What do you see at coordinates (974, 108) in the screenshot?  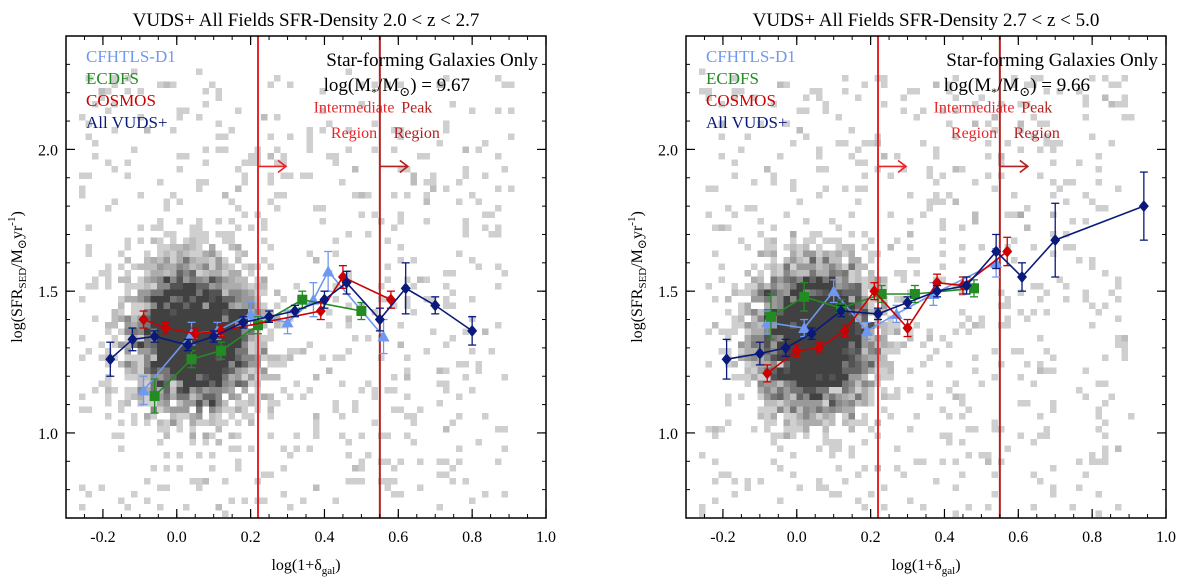 I see `region-label: Intermediate` at bounding box center [974, 108].